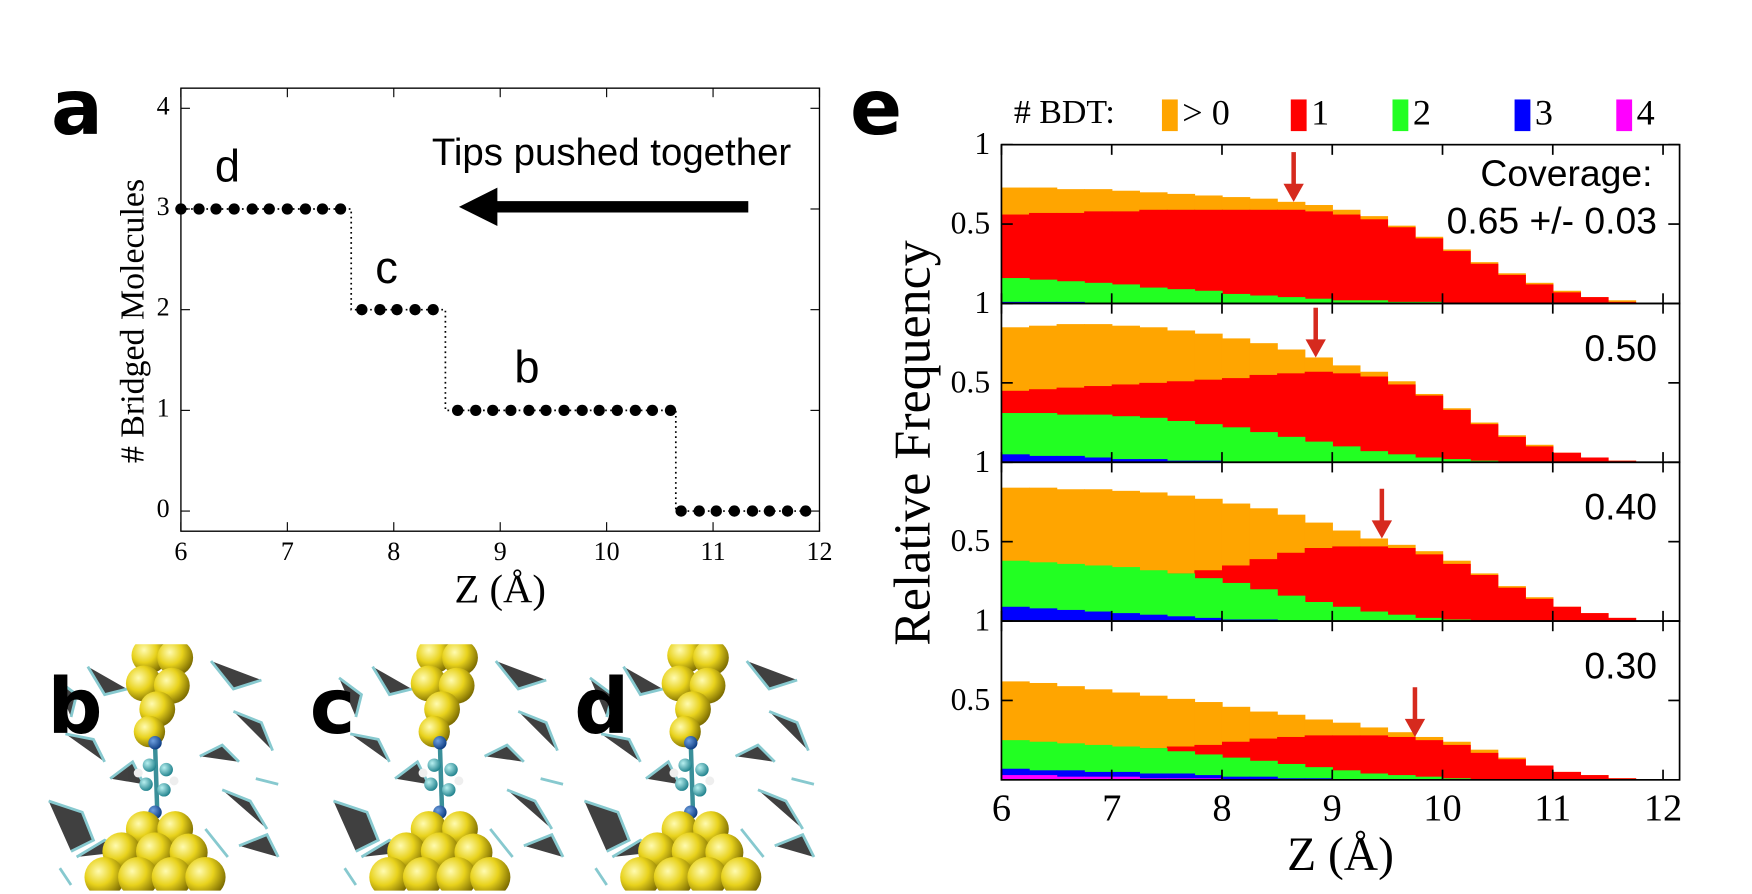 This screenshot has width=1752, height=894. I want to click on arrow-head, so click(1382, 529).